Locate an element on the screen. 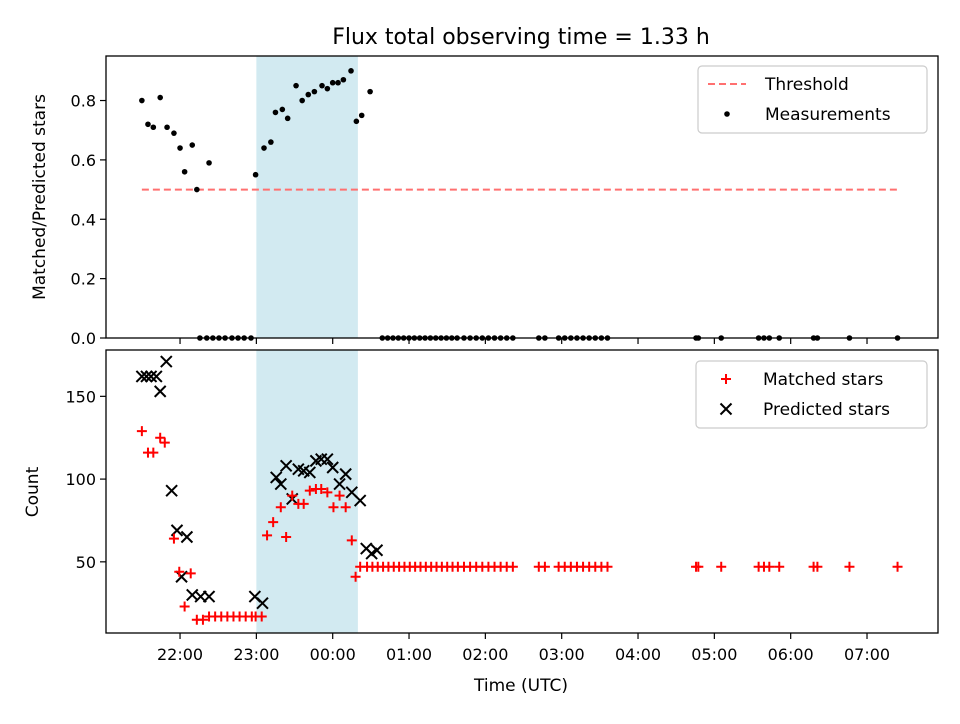 The height and width of the screenshot is (724, 960). bottom-xtick-label: 06:00 is located at coordinates (791, 654).